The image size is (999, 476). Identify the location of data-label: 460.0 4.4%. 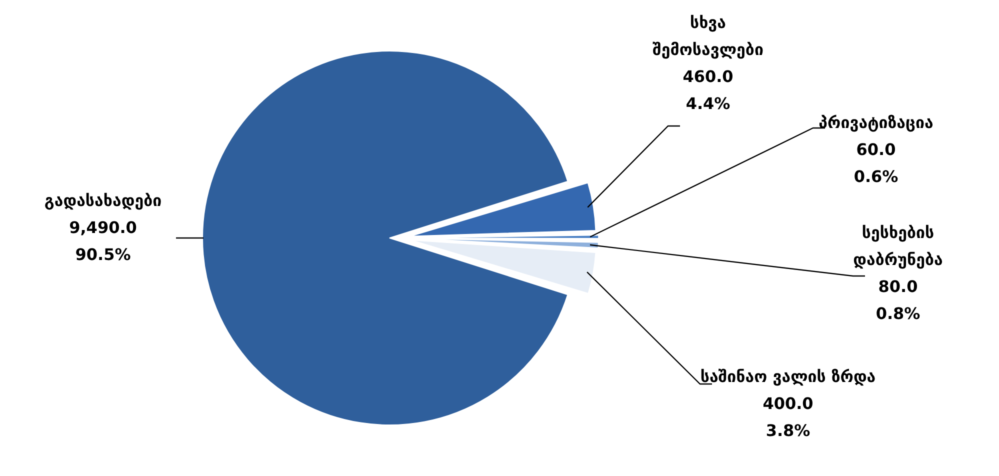
(708, 90).